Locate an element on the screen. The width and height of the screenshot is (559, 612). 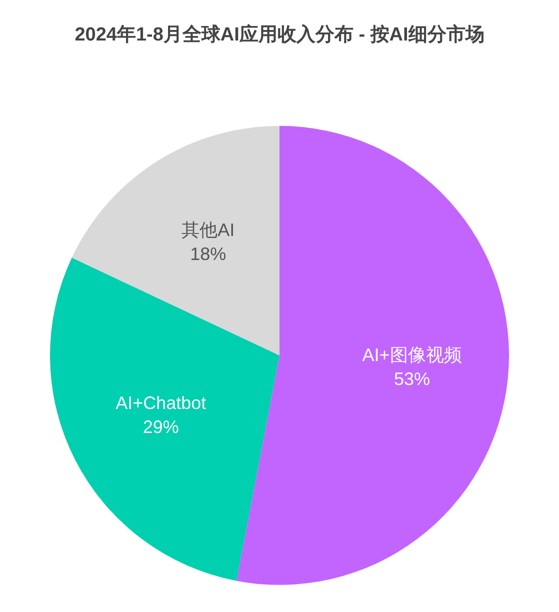
data-label: 53% is located at coordinates (412, 378).